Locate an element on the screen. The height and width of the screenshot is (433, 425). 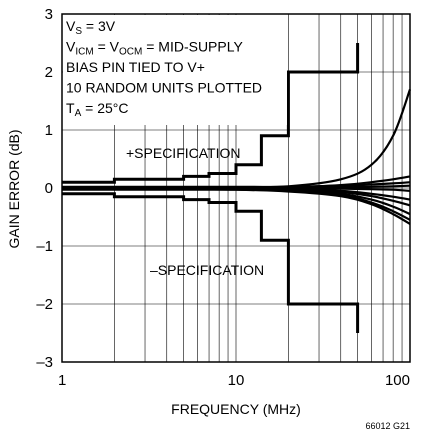
conditions-background is located at coordinates (175, 70).